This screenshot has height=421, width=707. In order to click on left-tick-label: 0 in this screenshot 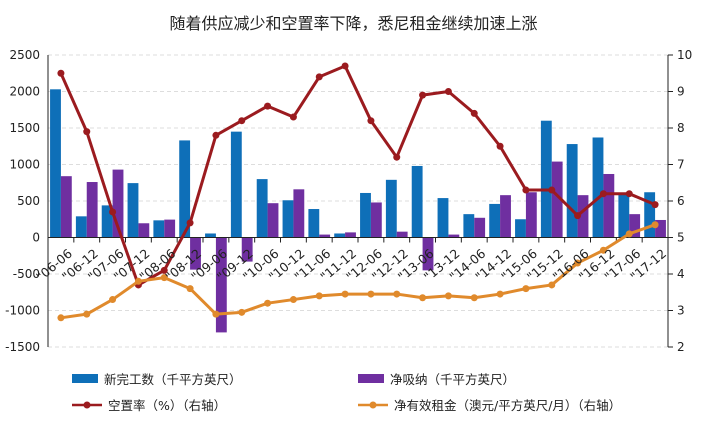, I will do `click(36, 238)`.